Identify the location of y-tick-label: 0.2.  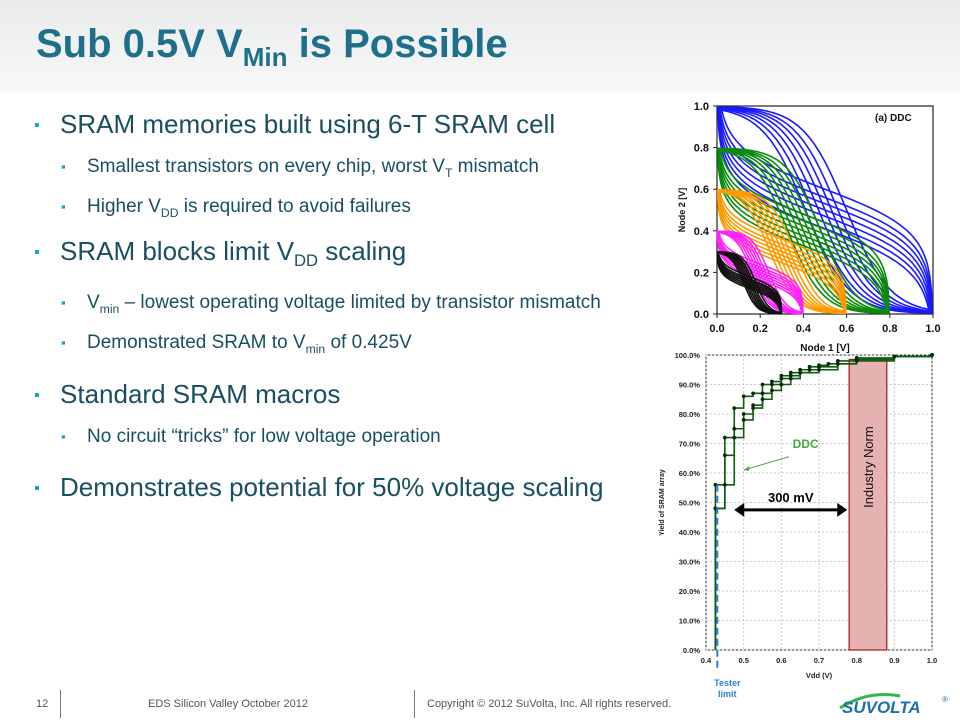
(701, 273).